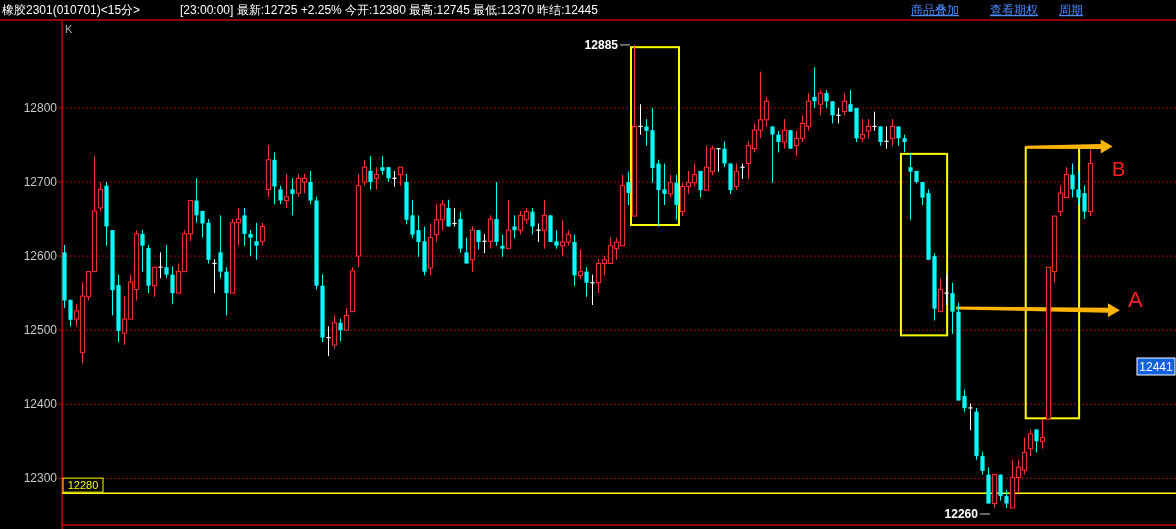  I want to click on annotation: K, so click(69, 29).